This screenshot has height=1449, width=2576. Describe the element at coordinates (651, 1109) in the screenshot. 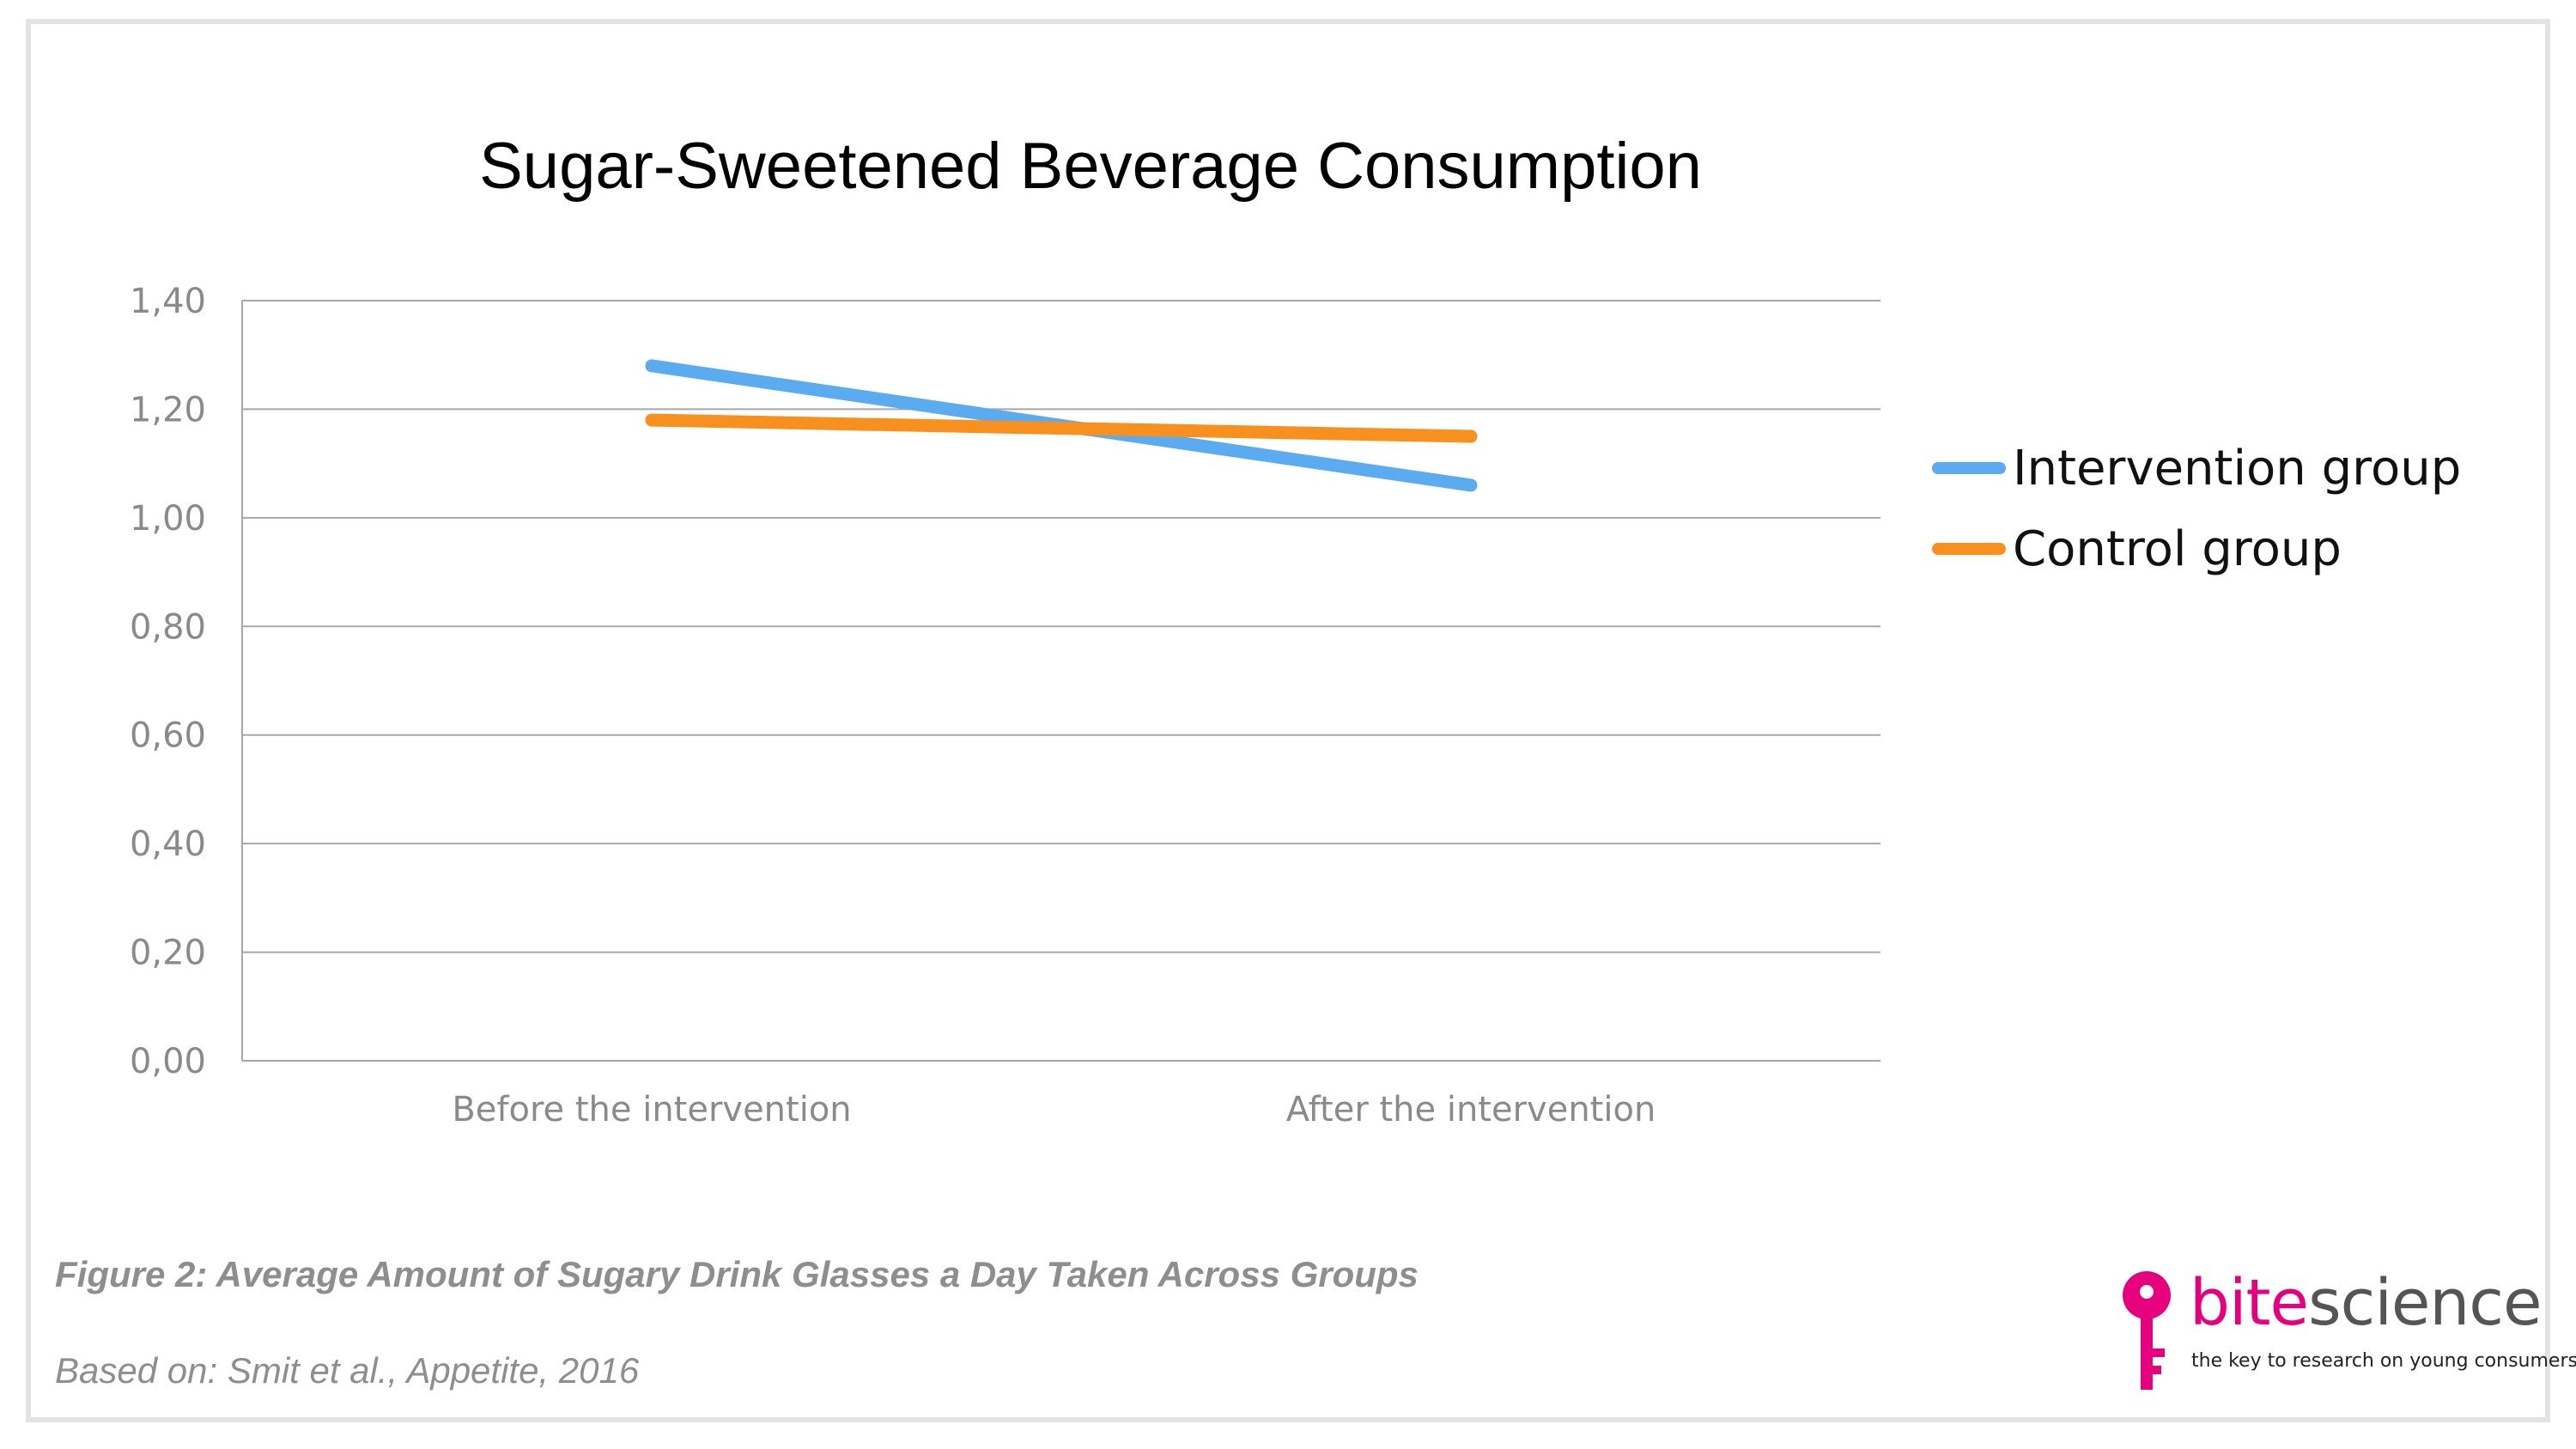

I see `x-tick-label: Before the intervention` at that location.